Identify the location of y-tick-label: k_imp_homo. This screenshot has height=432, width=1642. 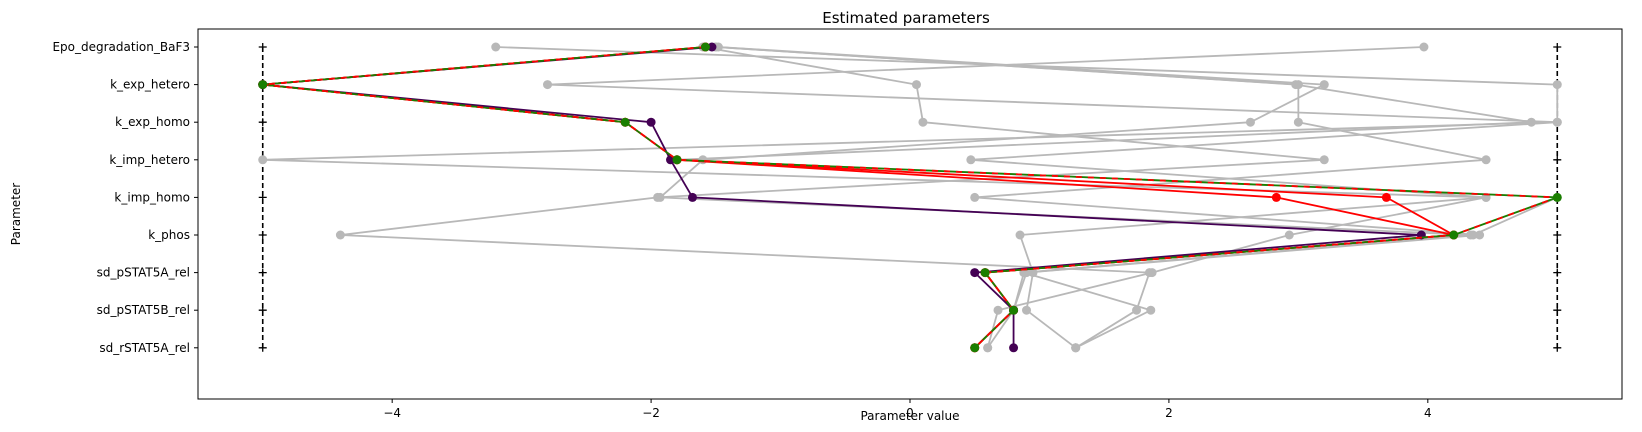
(152, 197).